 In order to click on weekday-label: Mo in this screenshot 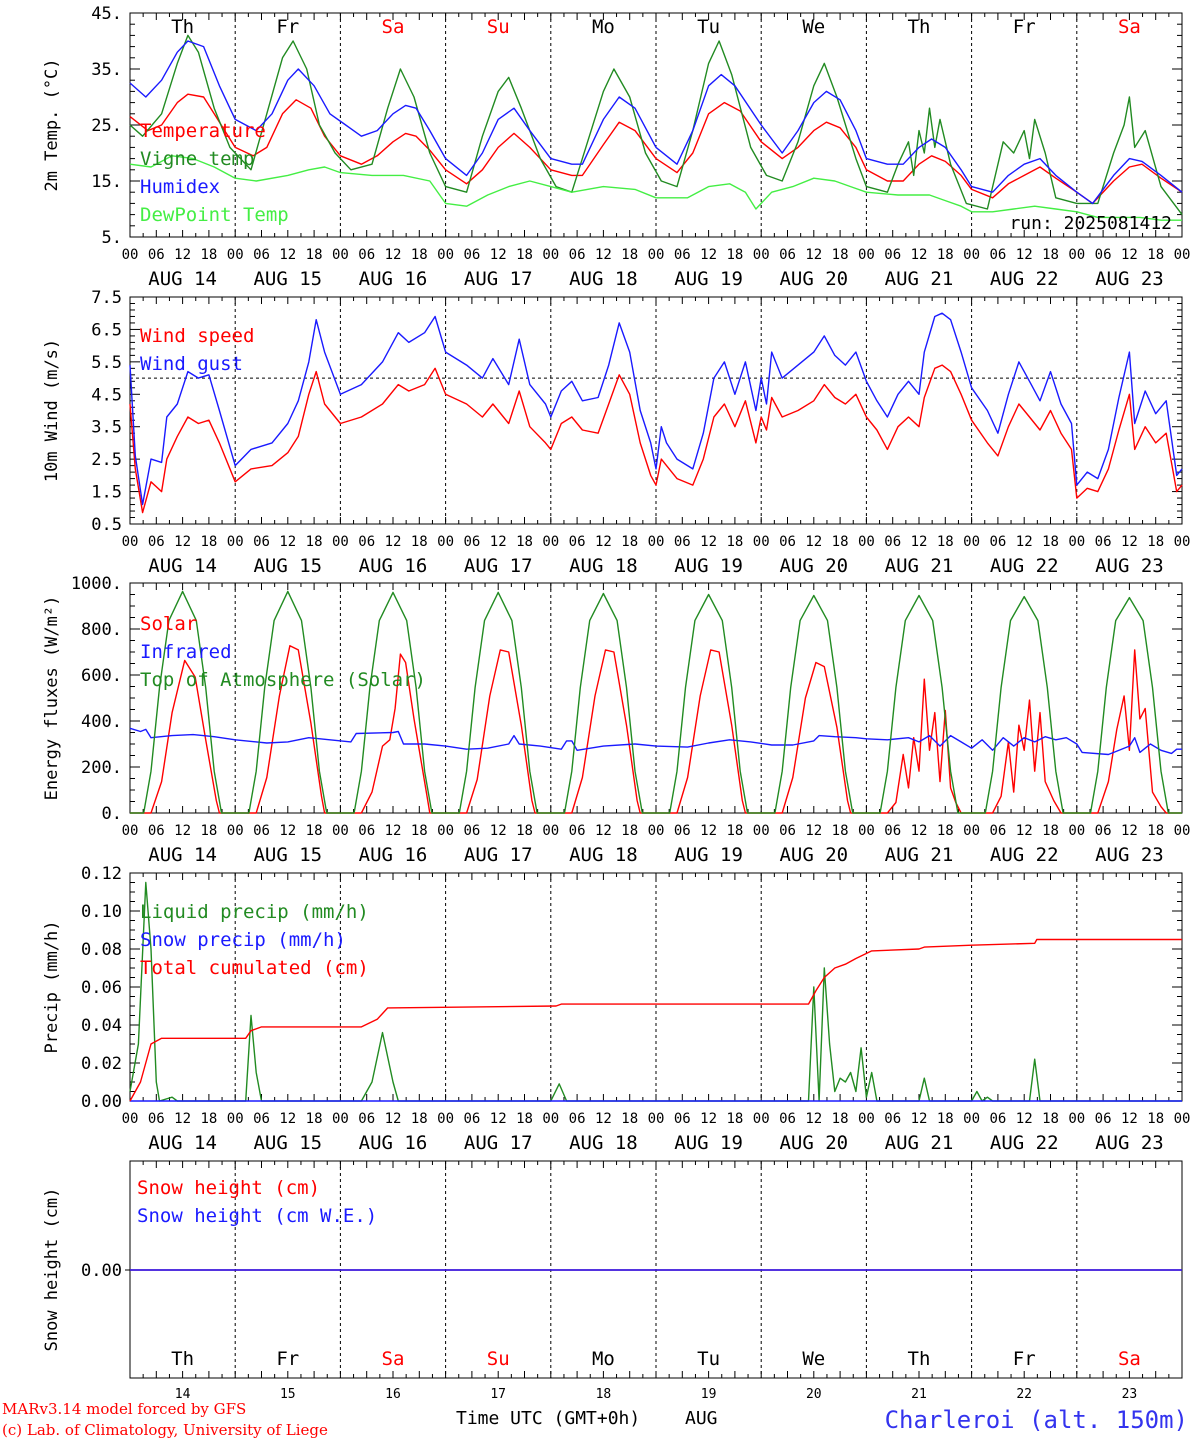, I will do `click(603, 27)`.